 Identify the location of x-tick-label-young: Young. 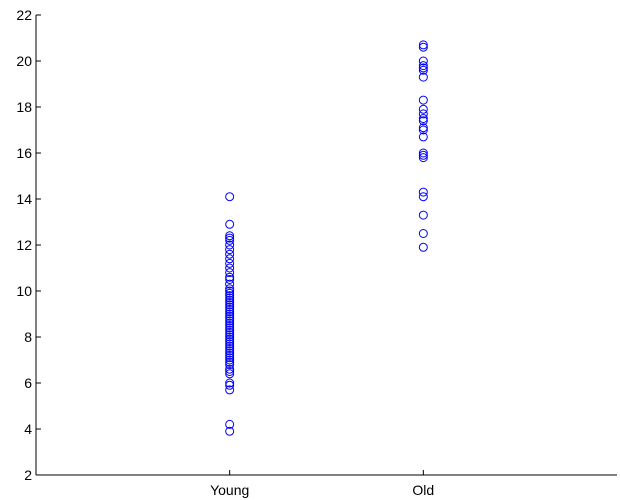
(229, 490).